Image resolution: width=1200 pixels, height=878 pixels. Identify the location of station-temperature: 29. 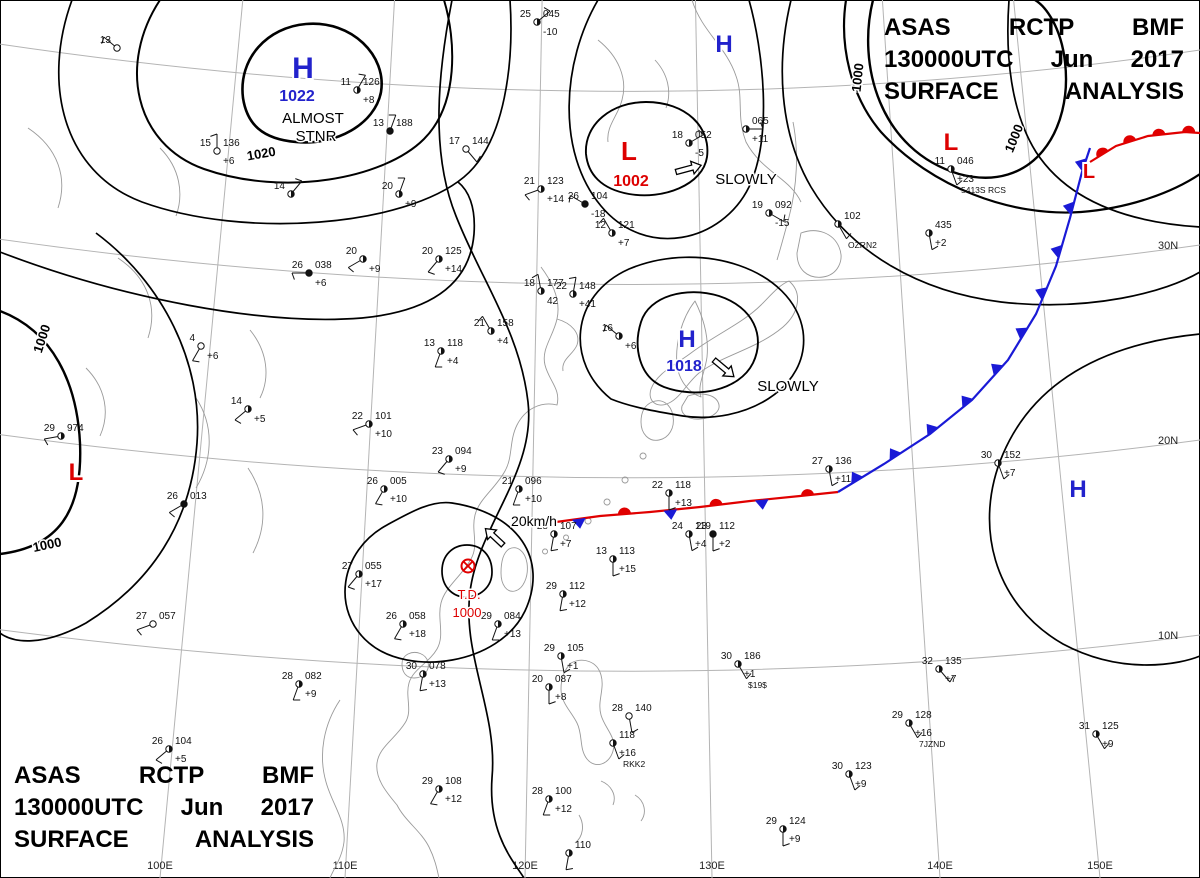
(772, 821).